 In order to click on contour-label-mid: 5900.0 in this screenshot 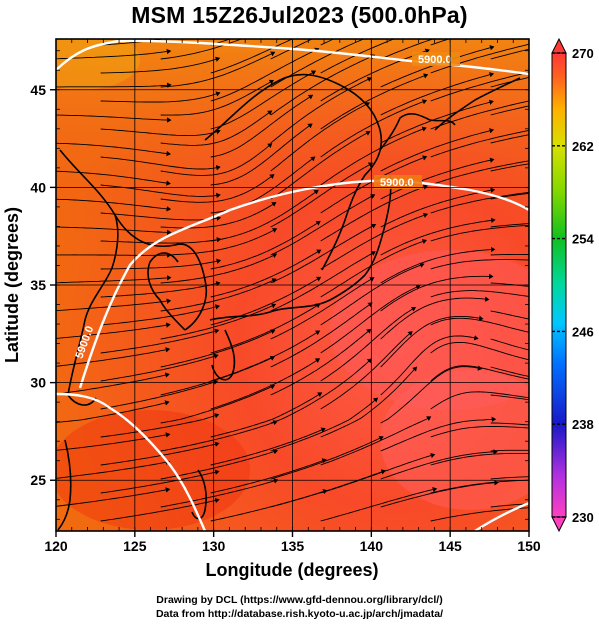, I will do `click(397, 183)`.